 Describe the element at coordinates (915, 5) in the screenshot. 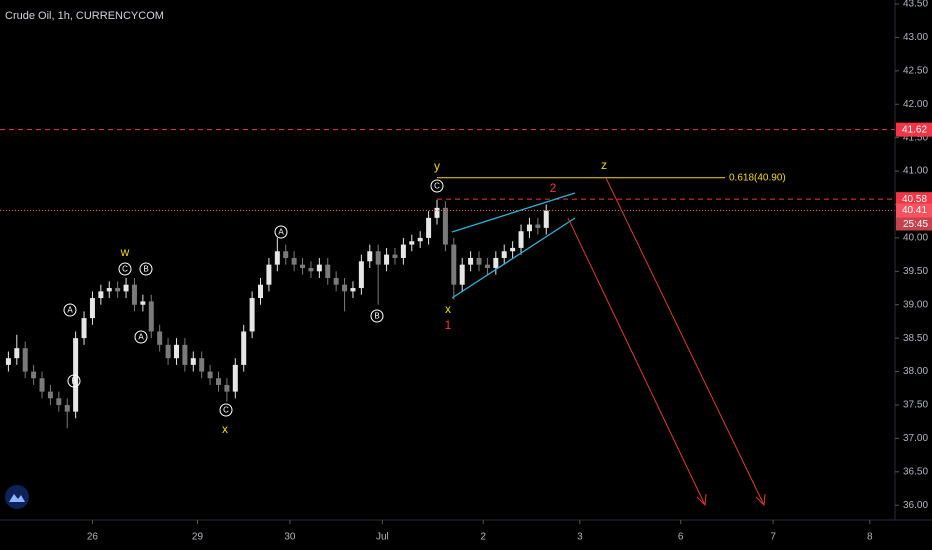

I see `y-tick-label: 43.50` at that location.